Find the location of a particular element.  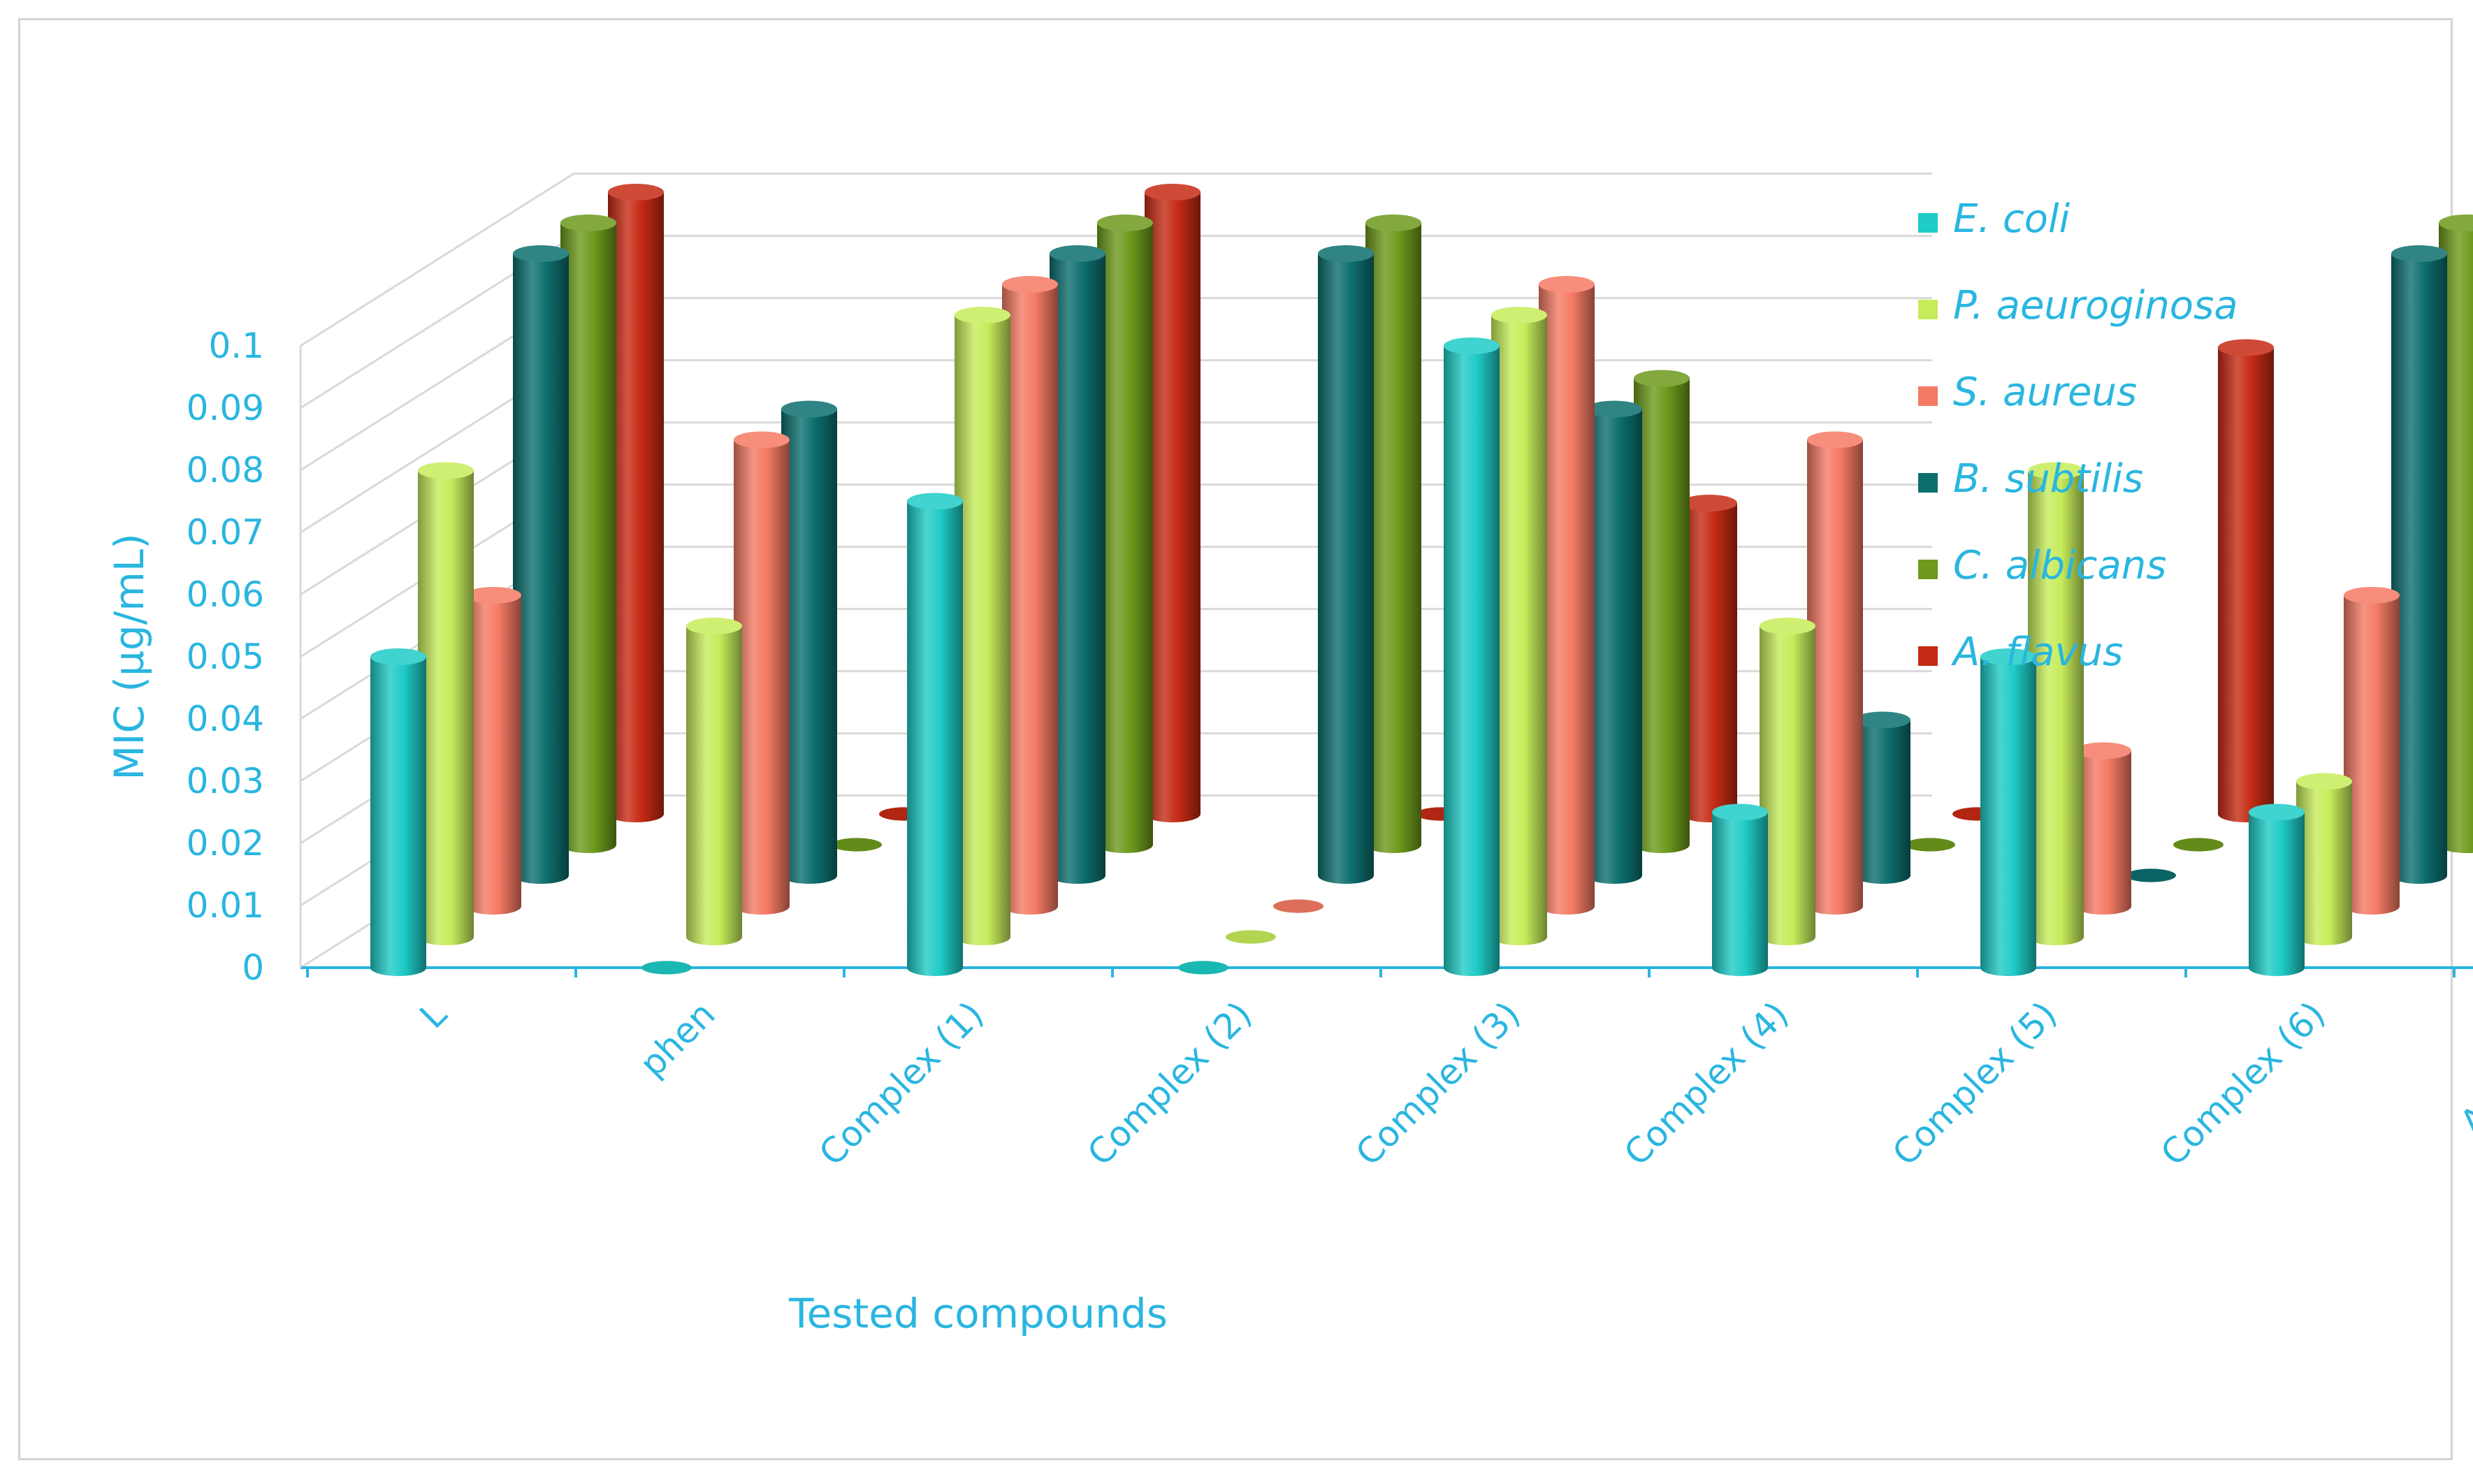

y-tick-label: 0.05 is located at coordinates (225, 656).